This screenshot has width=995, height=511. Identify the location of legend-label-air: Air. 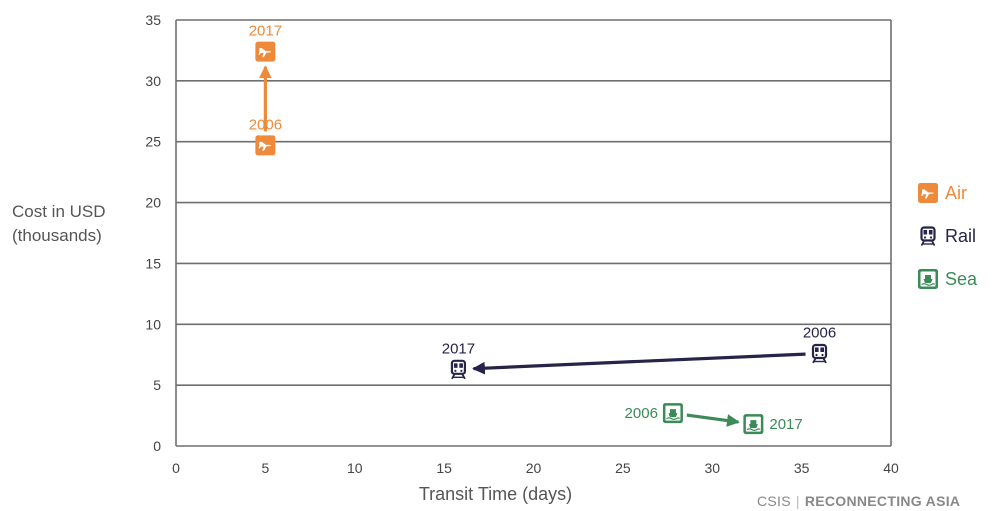
(956, 192).